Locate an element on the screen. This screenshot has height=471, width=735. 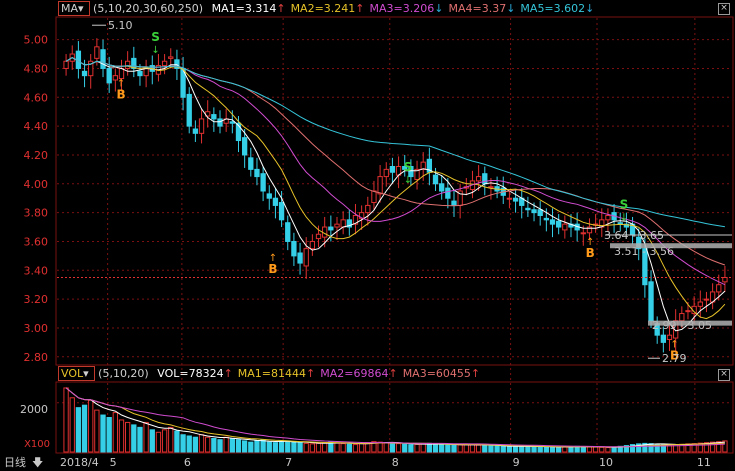
month-label: 9 is located at coordinates (516, 462).